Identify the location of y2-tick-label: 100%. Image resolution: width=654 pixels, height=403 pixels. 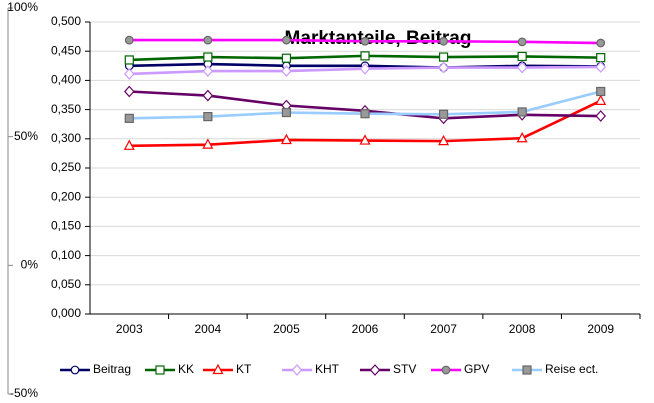
(22, 7).